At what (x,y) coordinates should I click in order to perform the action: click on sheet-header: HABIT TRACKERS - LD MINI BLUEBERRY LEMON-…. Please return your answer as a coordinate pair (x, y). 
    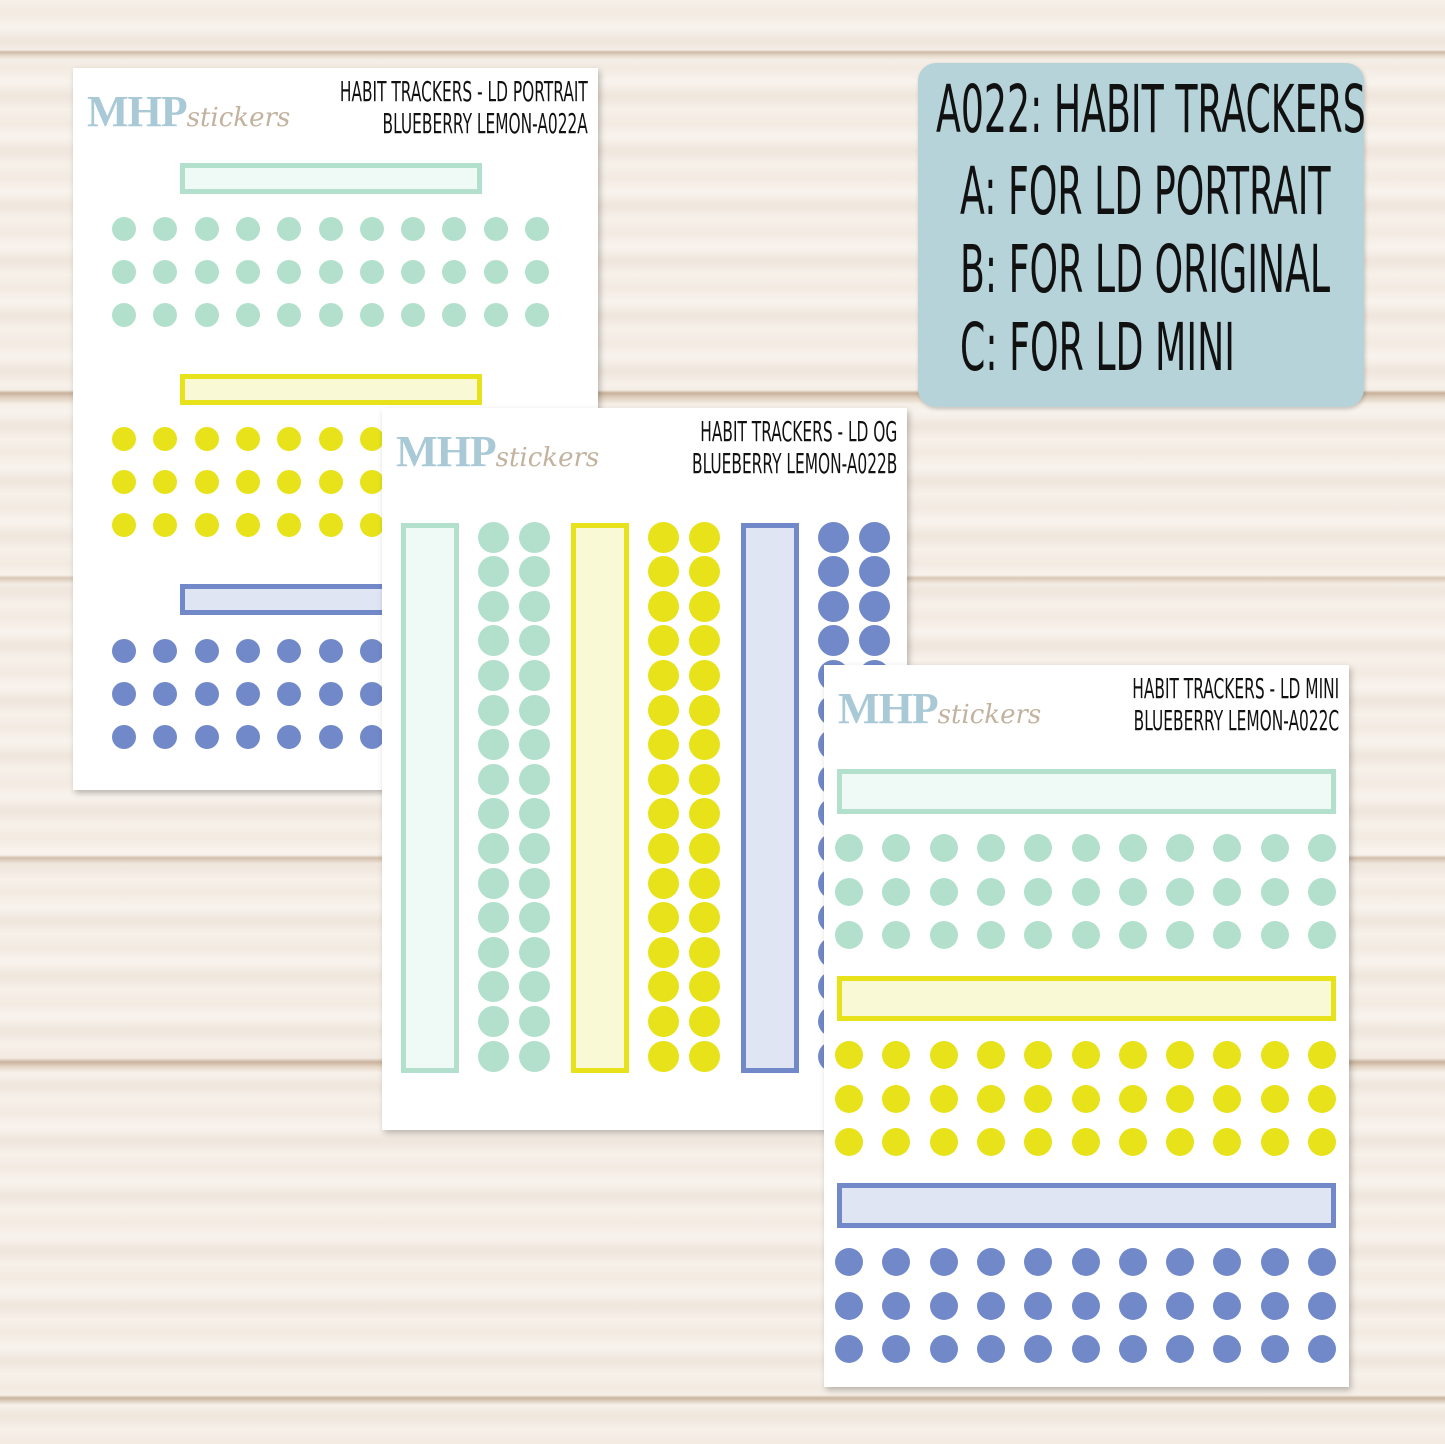
    Looking at the image, I should click on (1235, 705).